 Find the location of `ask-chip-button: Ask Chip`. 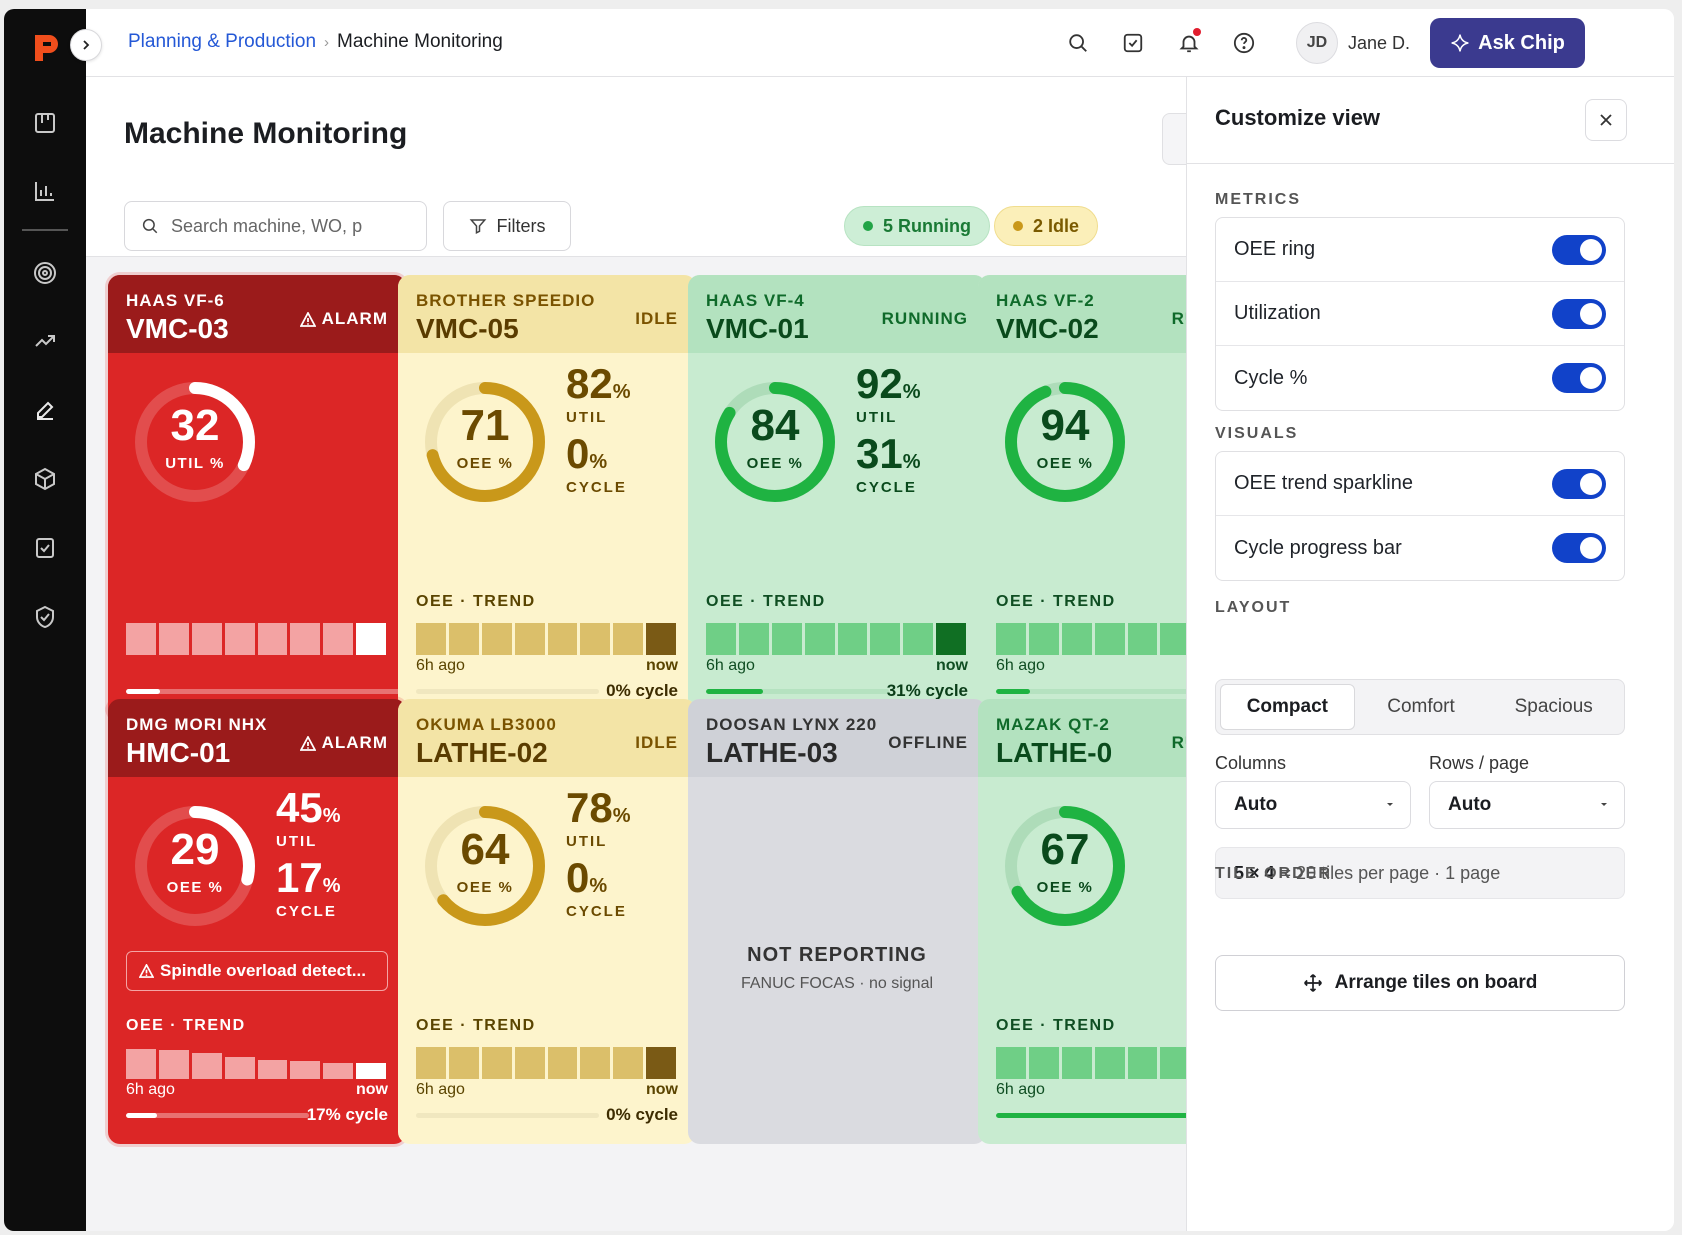

ask-chip-button: Ask Chip is located at coordinates (1507, 43).